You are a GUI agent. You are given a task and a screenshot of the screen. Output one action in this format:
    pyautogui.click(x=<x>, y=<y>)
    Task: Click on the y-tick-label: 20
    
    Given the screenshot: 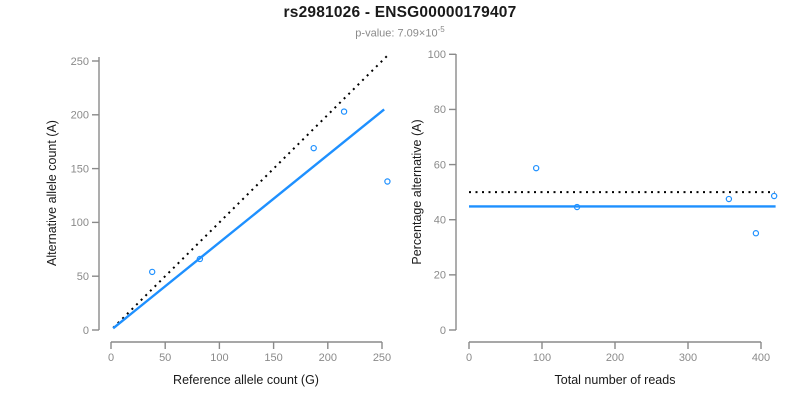 What is the action you would take?
    pyautogui.click(x=440, y=276)
    